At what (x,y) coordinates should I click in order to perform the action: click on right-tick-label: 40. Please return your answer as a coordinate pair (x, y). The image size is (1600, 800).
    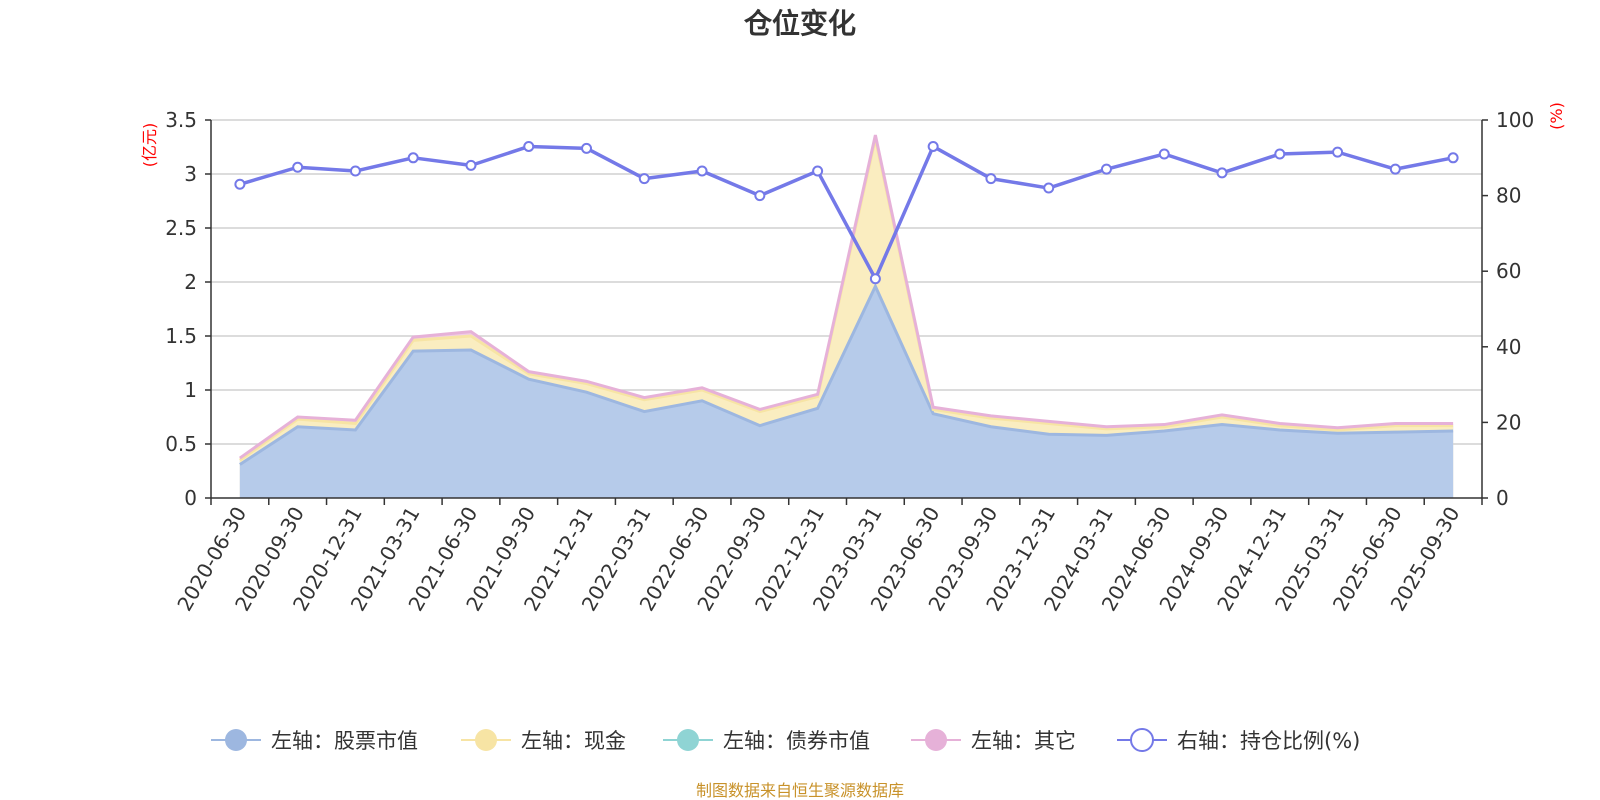
    Looking at the image, I should click on (1508, 347).